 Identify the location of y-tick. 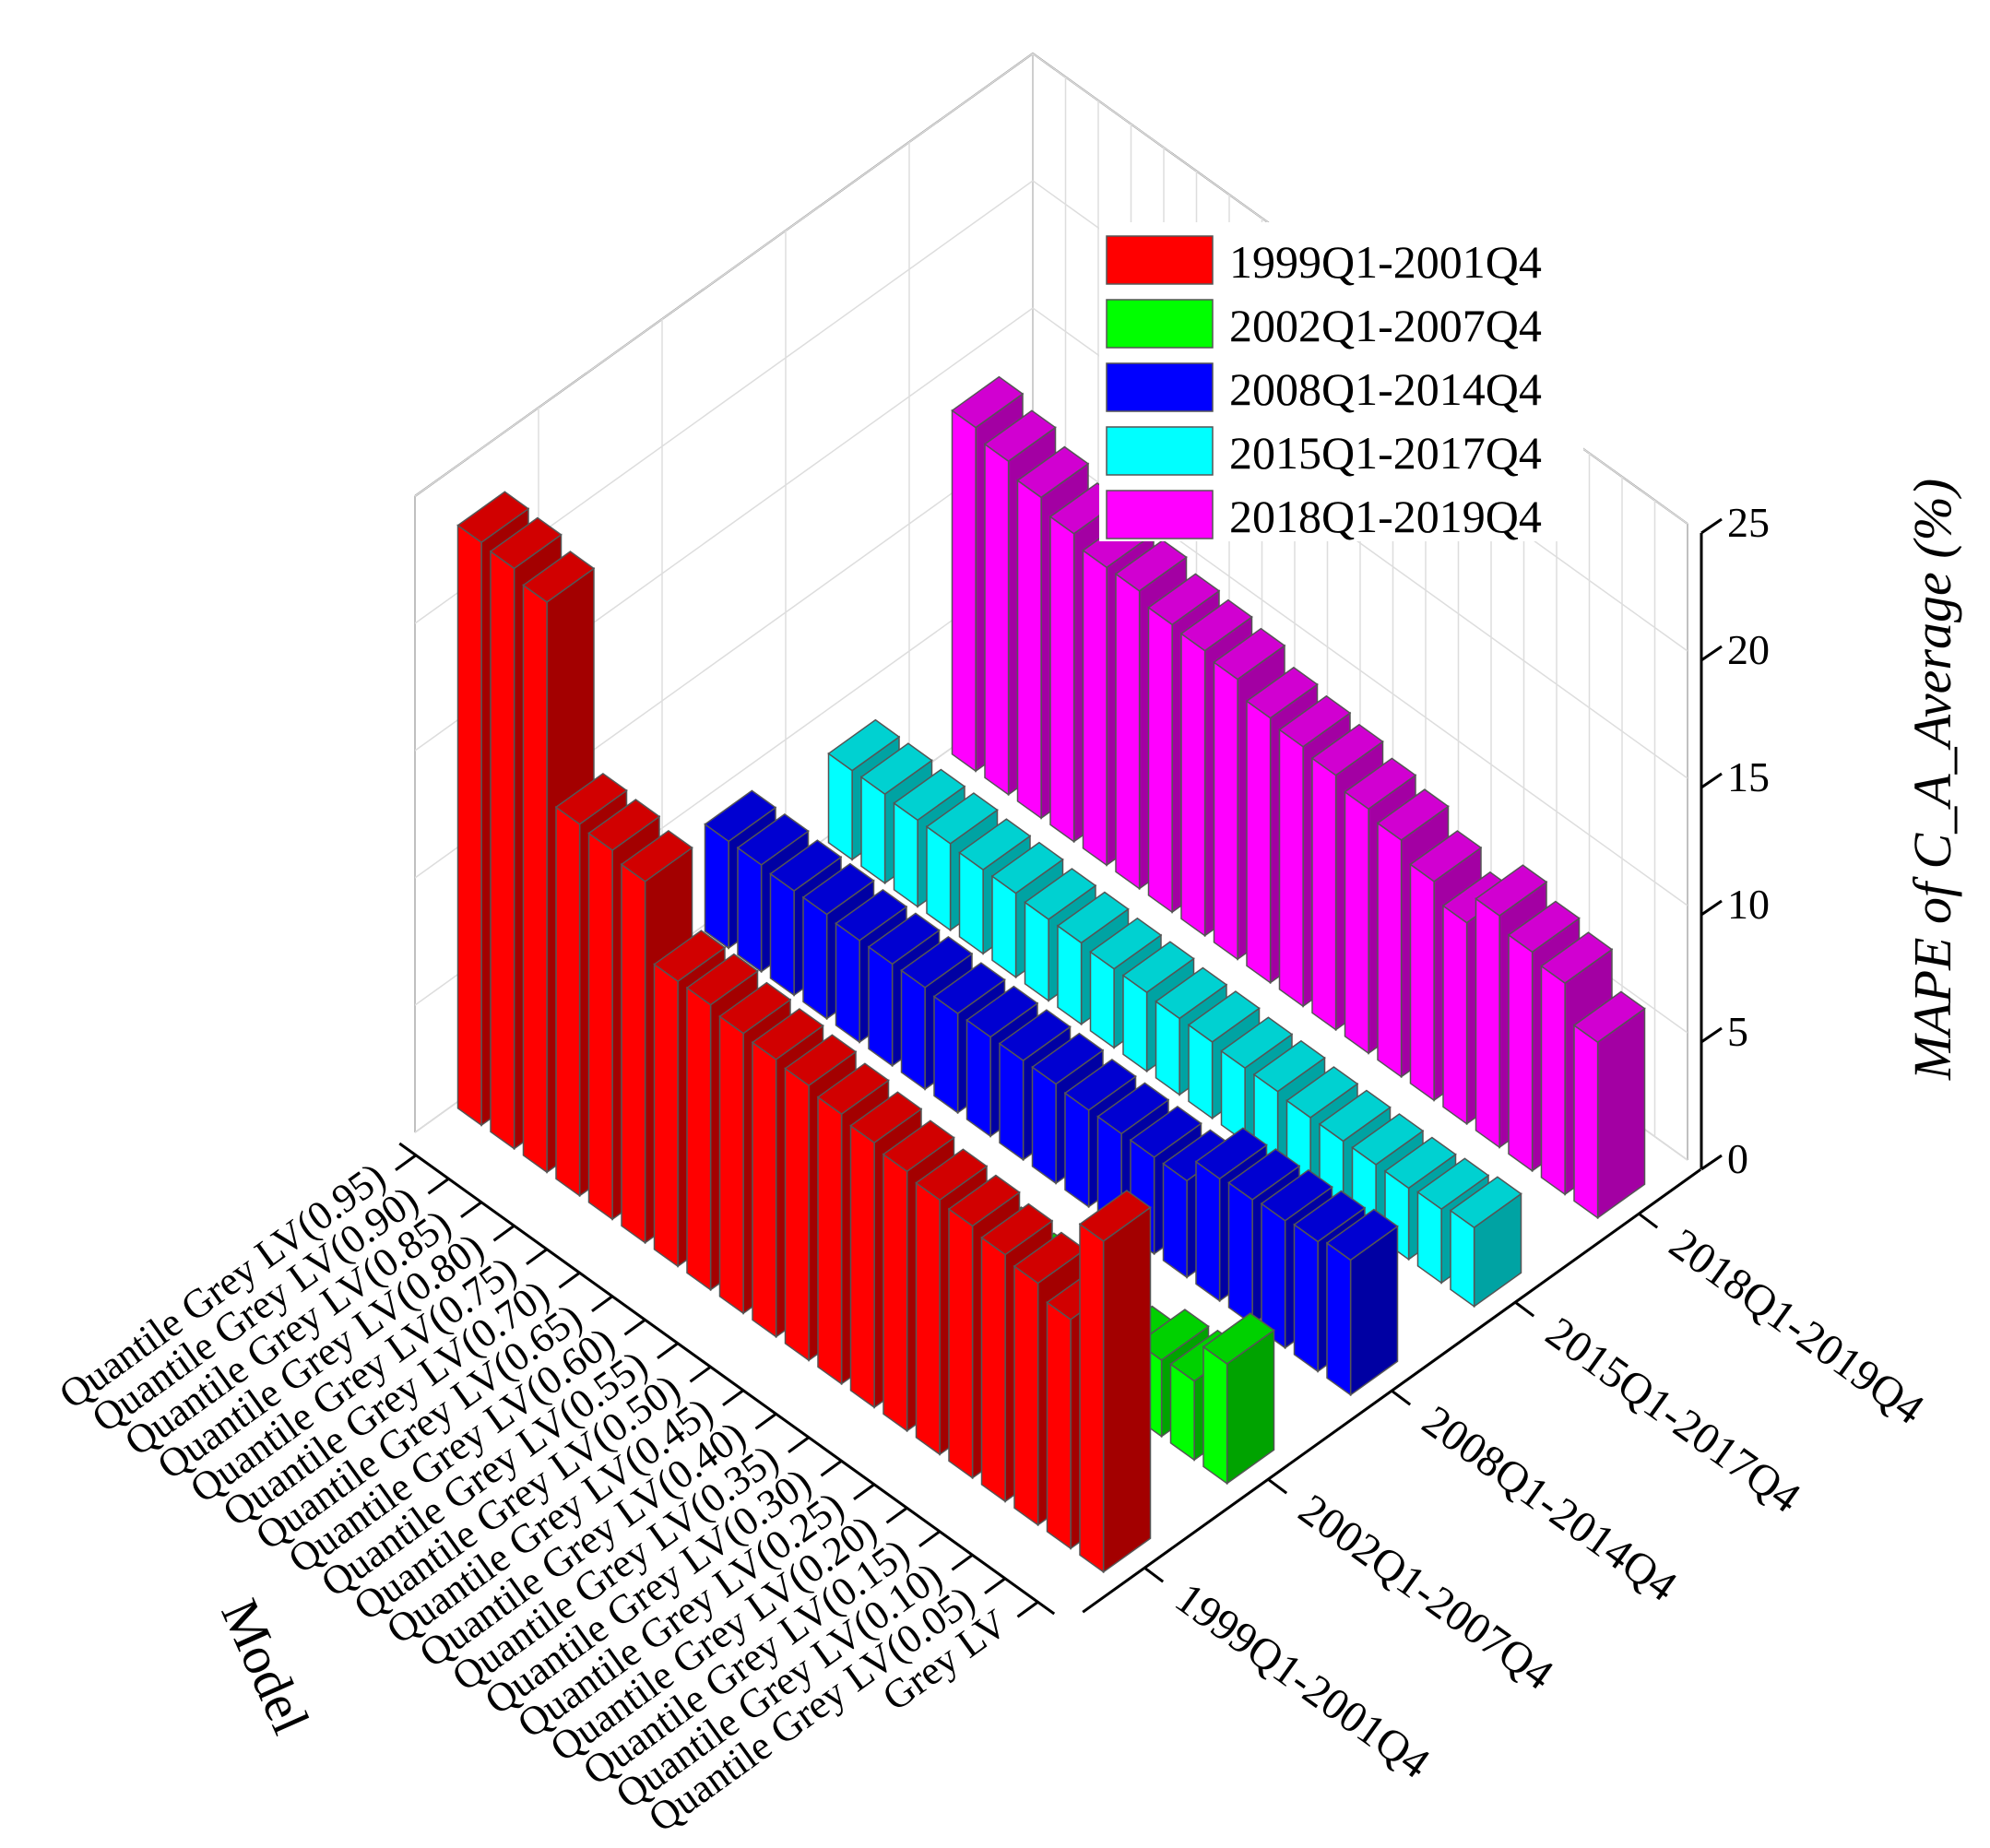
(1154, 1575).